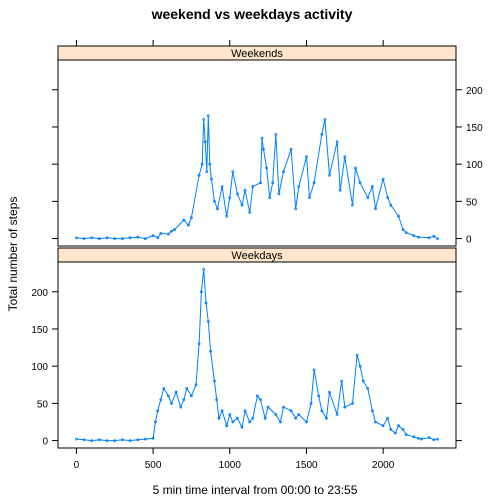  What do you see at coordinates (252, 14) in the screenshot?
I see `chart-title: weekend vs weekdays activity` at bounding box center [252, 14].